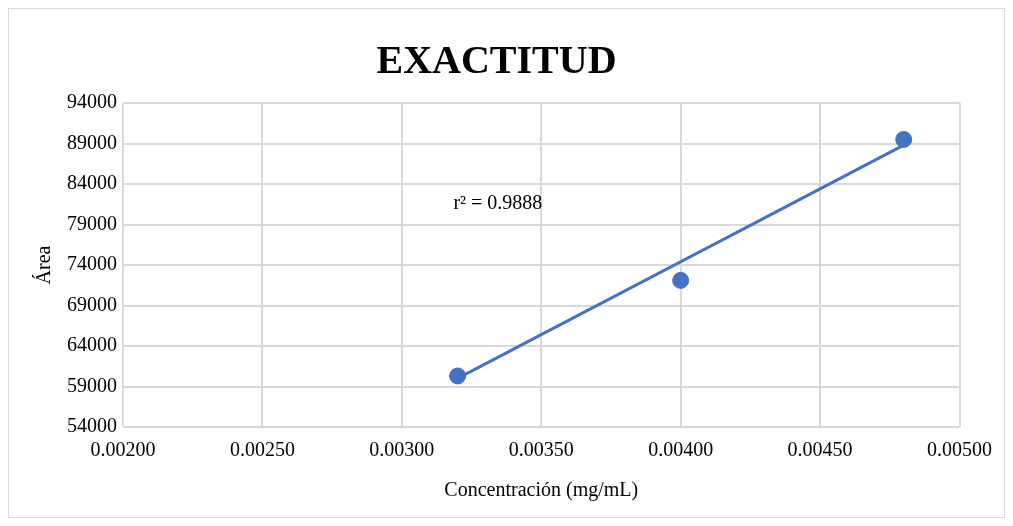 The image size is (1013, 526). I want to click on y-tick-label: 84000, so click(92, 182).